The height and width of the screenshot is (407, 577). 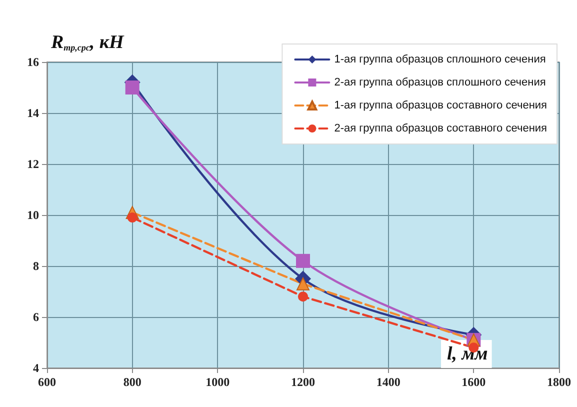 What do you see at coordinates (441, 128) in the screenshot?
I see `legend-label: 2-ая группа образцов составного сечения` at bounding box center [441, 128].